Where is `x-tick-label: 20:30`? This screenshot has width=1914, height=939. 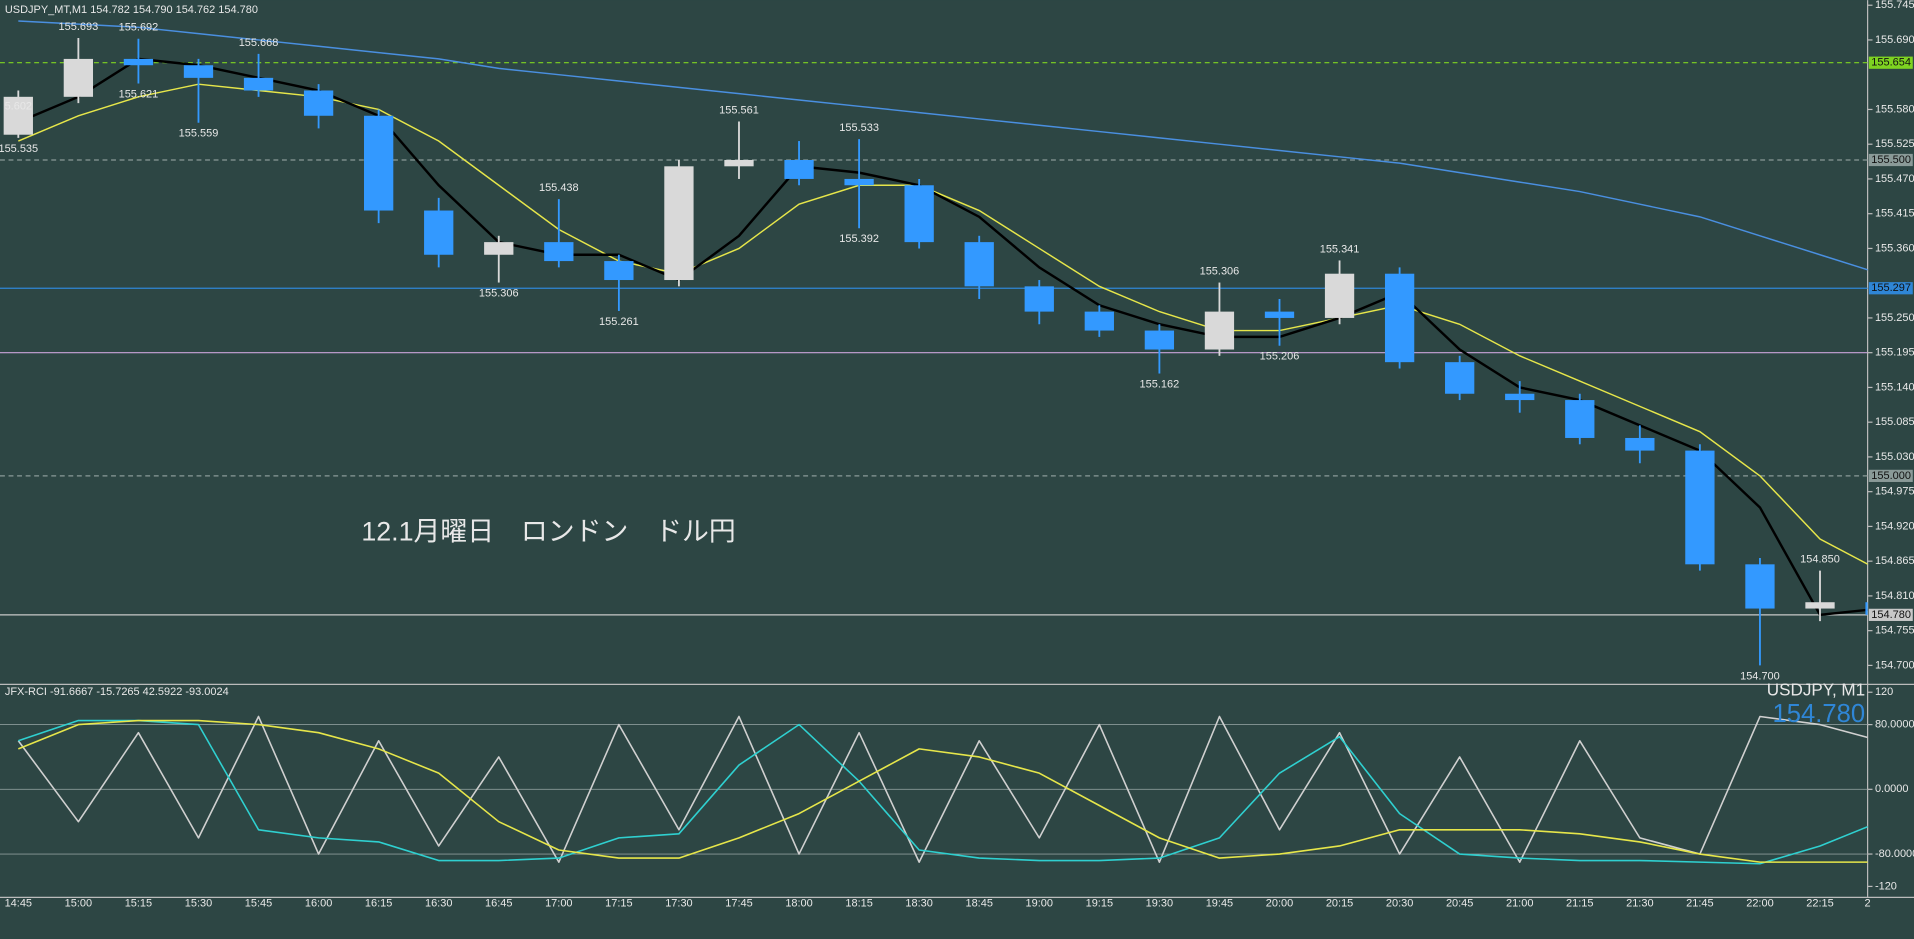 x-tick-label: 20:30 is located at coordinates (1399, 903).